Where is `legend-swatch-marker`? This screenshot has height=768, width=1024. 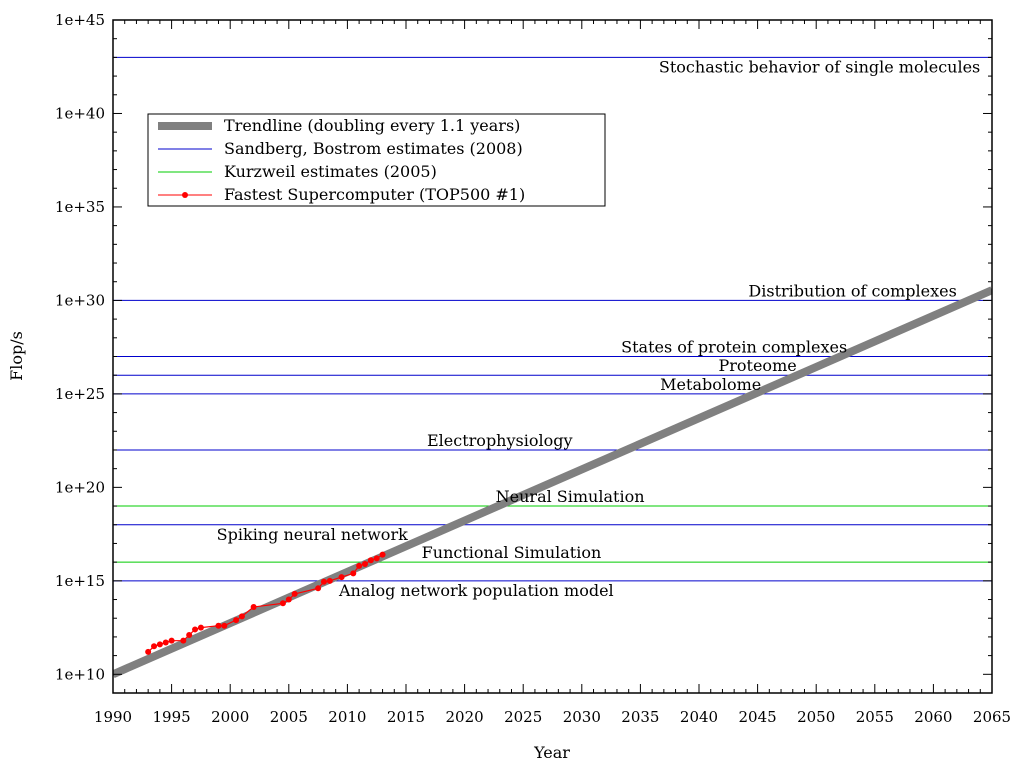
legend-swatch-marker is located at coordinates (185, 195).